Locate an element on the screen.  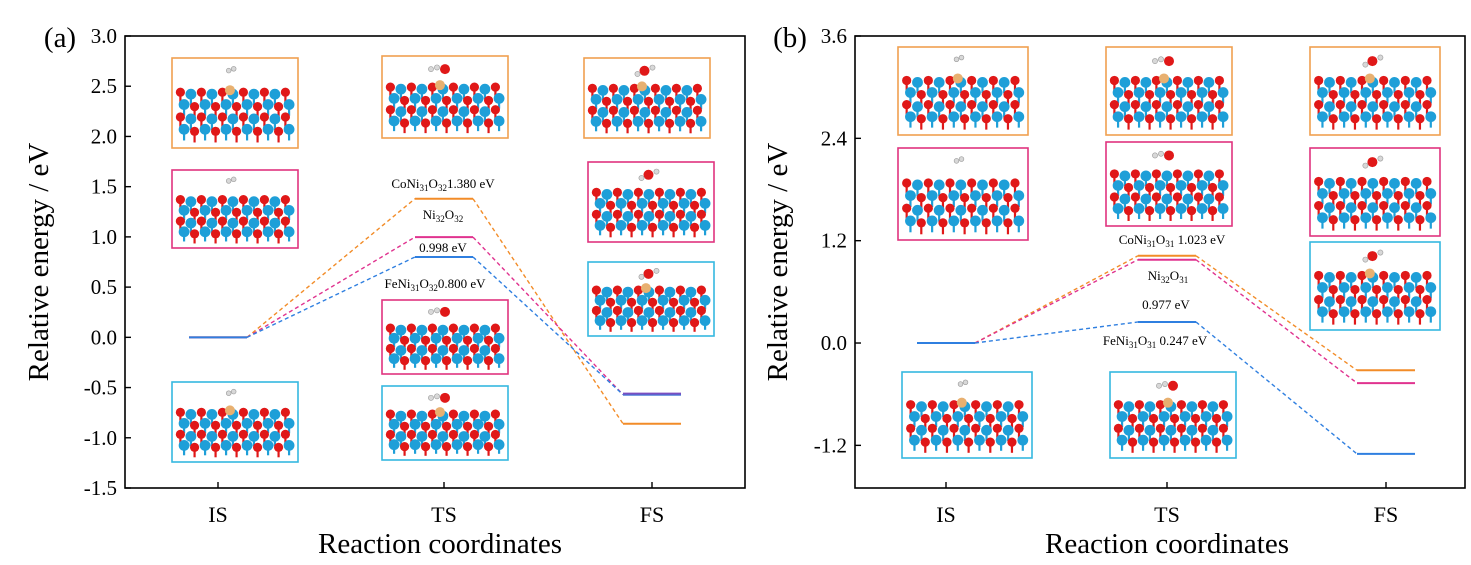
energy-annotation: Ni32O31 is located at coordinates (1168, 276).